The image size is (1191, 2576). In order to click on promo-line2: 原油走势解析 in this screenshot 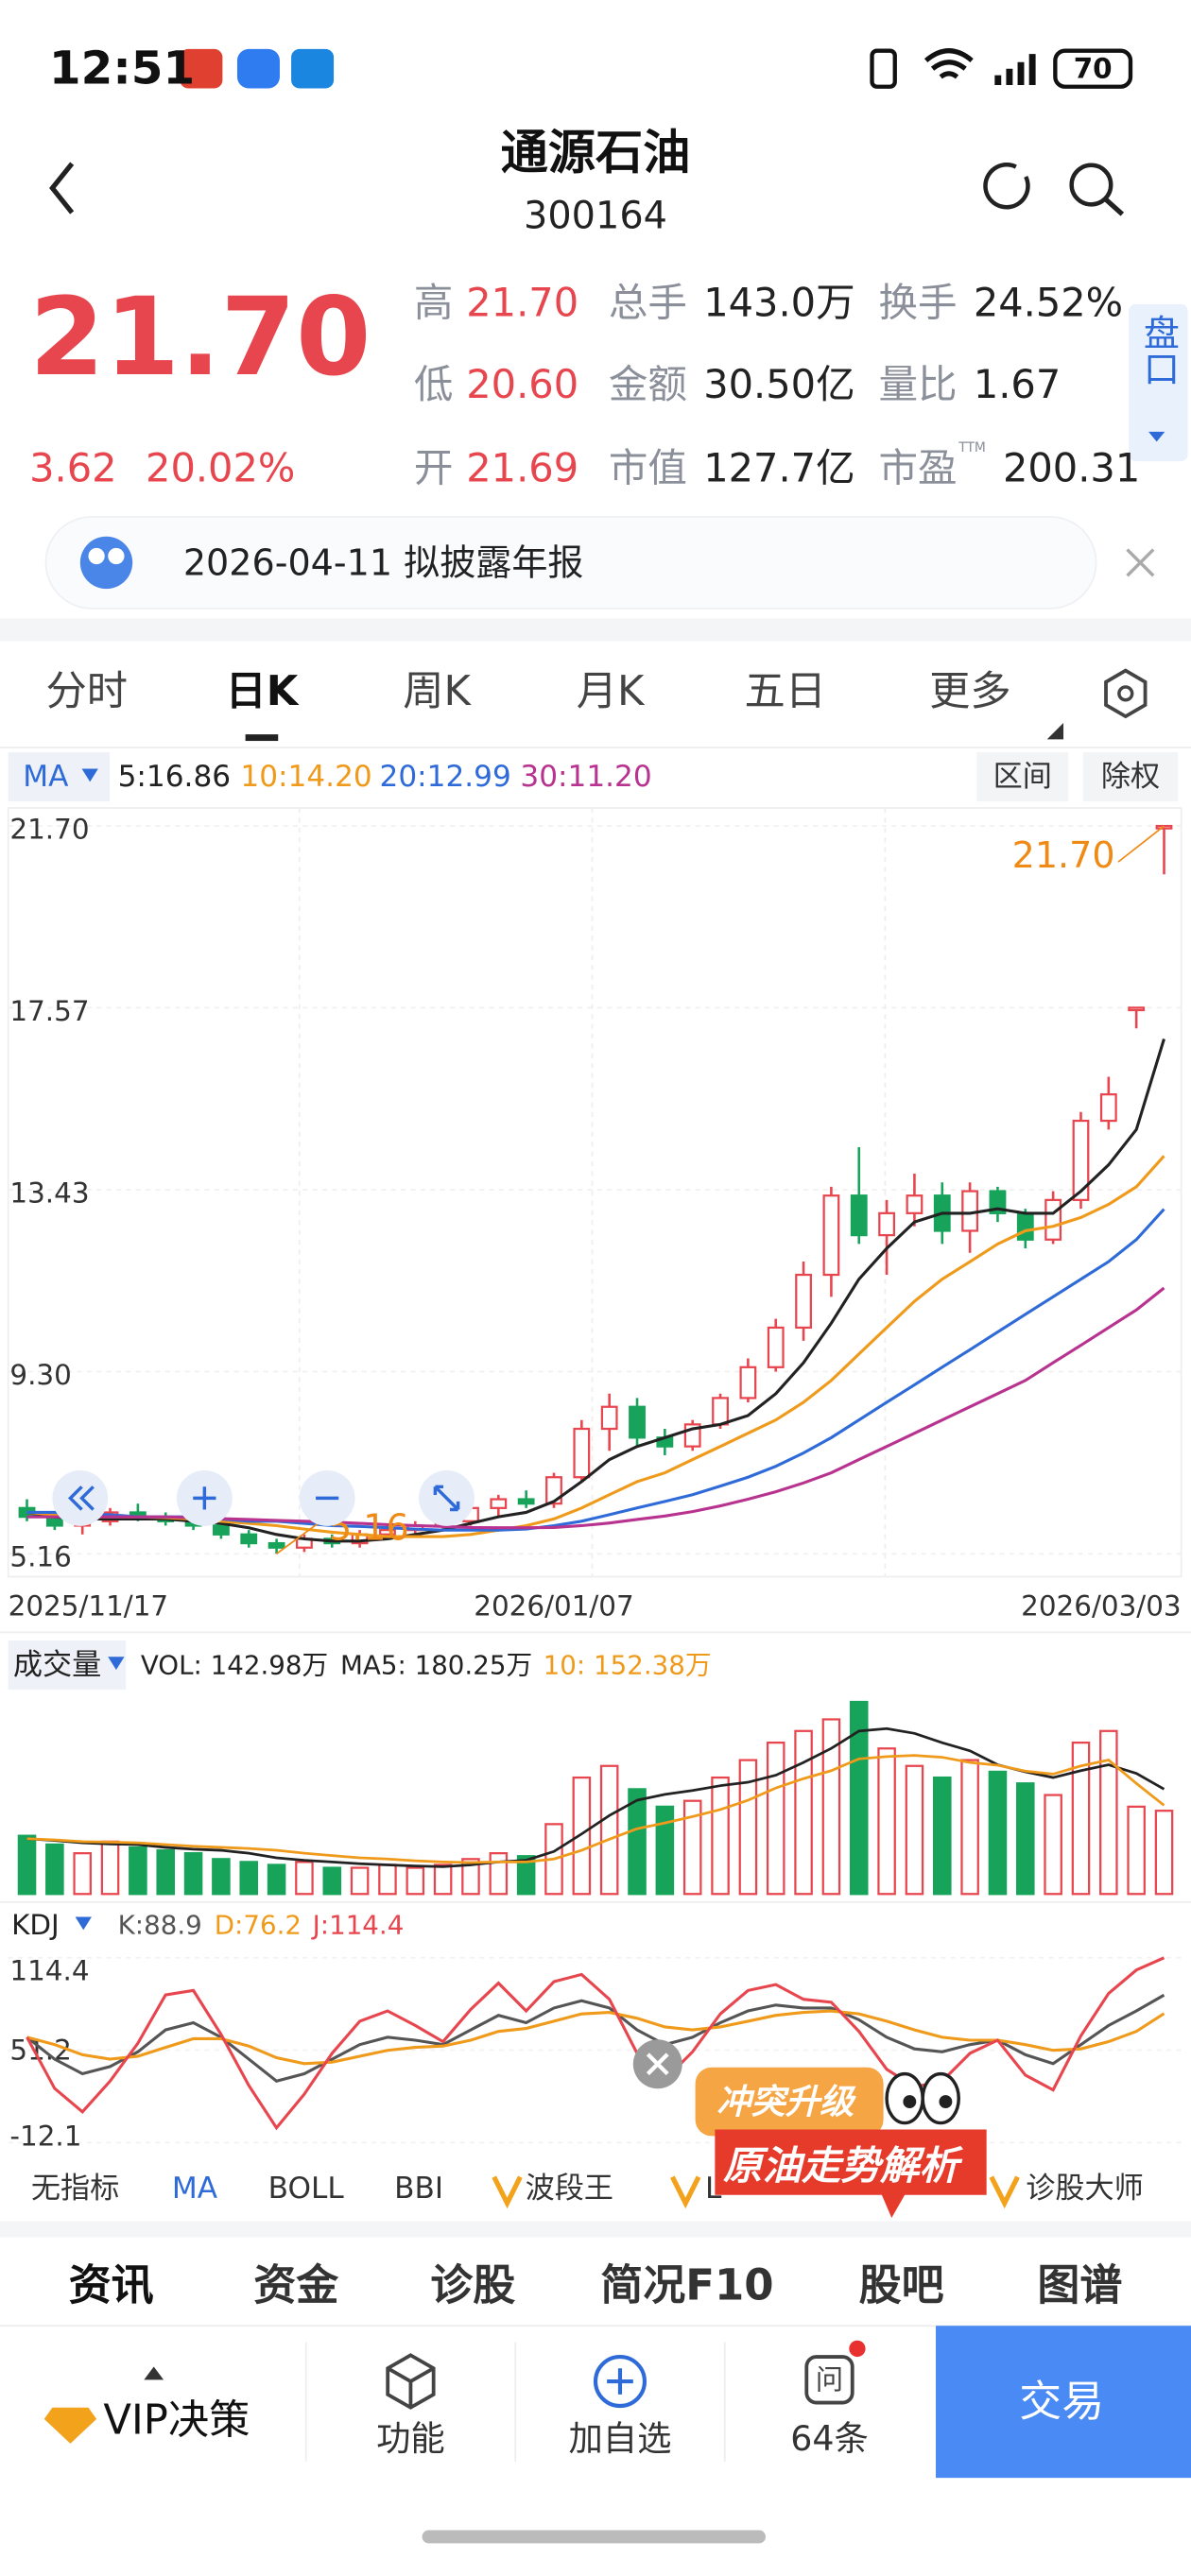, I will do `click(843, 2165)`.